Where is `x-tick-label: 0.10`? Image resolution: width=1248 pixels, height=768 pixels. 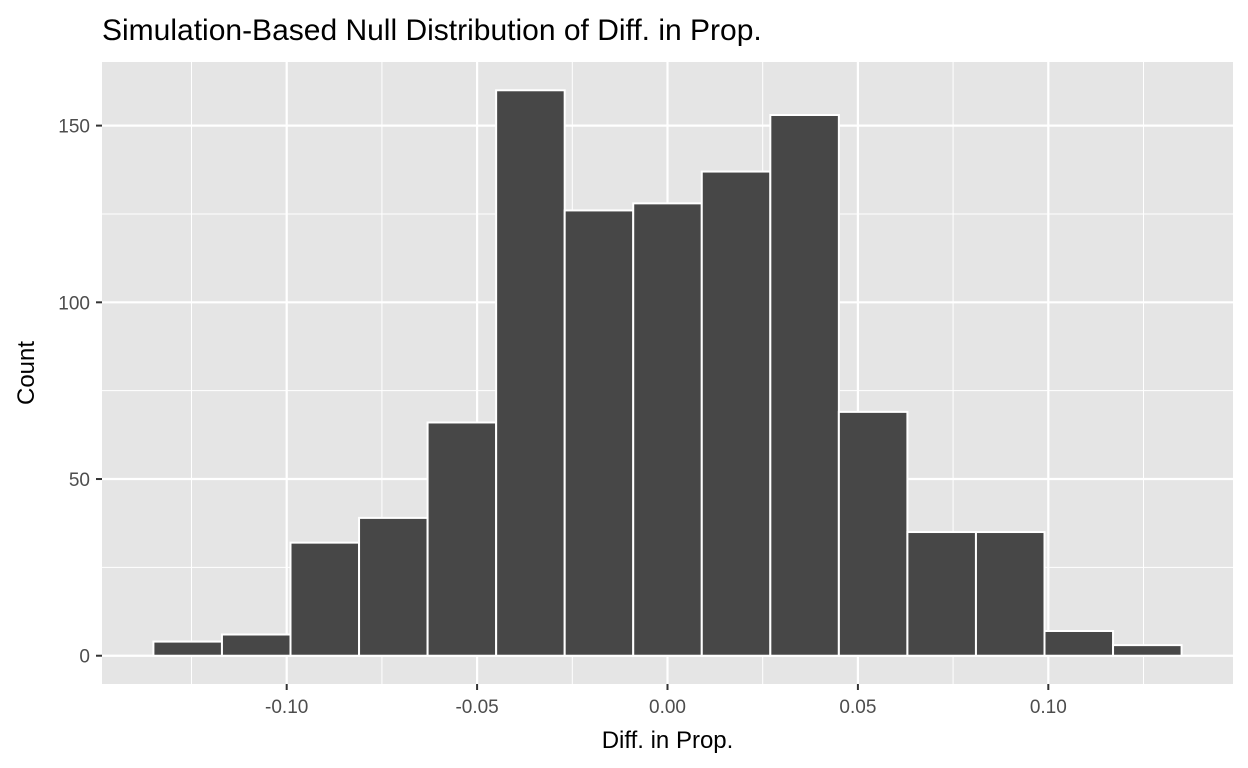 x-tick-label: 0.10 is located at coordinates (1048, 707).